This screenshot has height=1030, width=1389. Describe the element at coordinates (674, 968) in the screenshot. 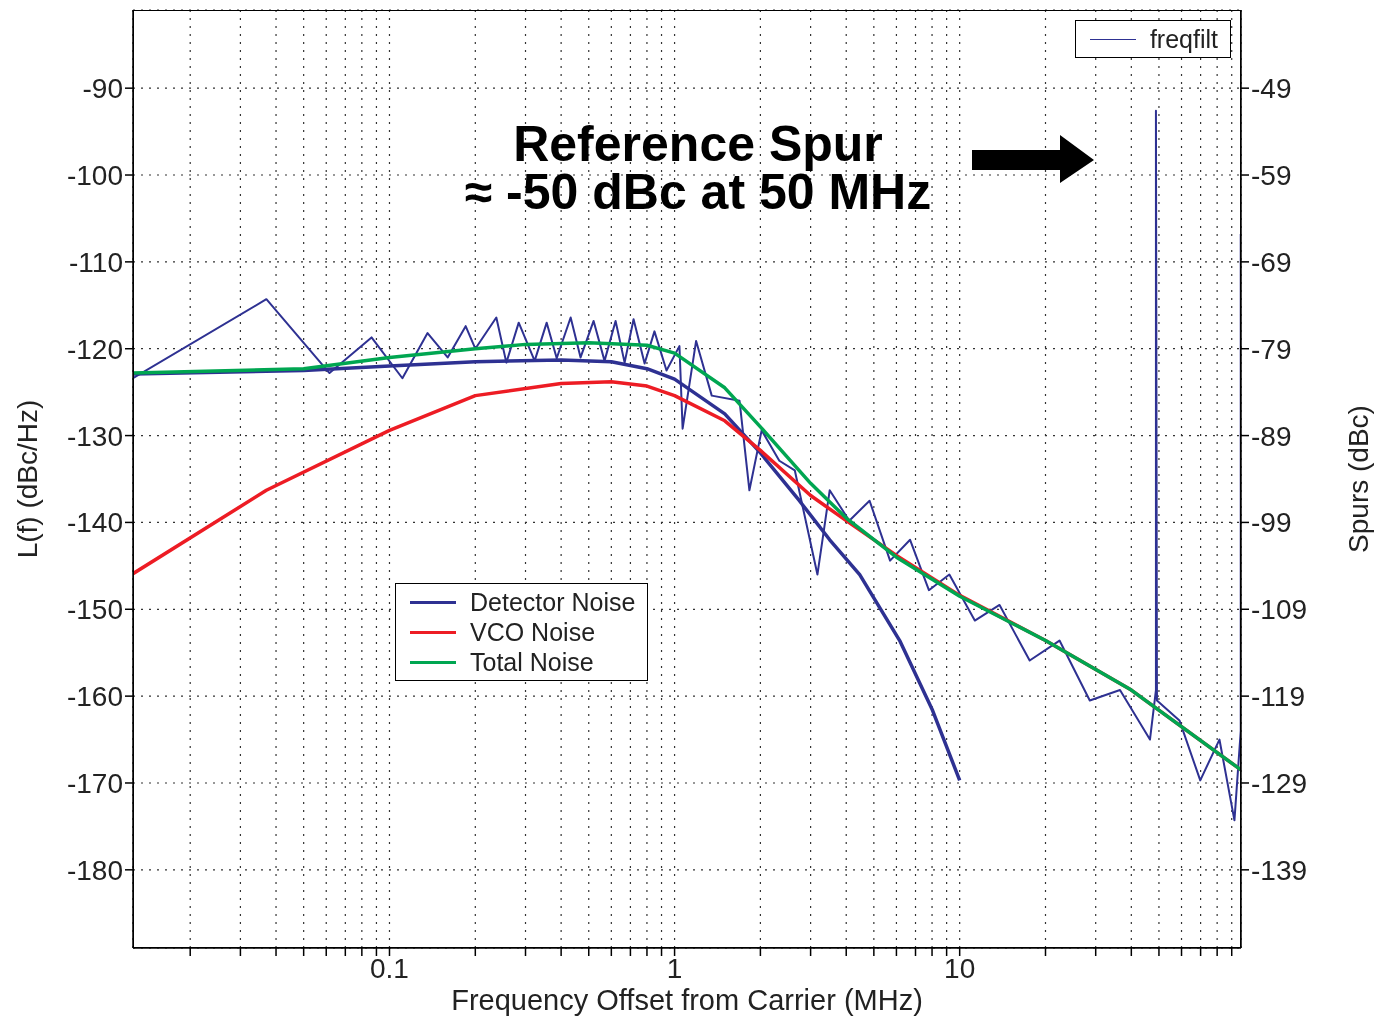

I see `x-tick-label: 1` at that location.